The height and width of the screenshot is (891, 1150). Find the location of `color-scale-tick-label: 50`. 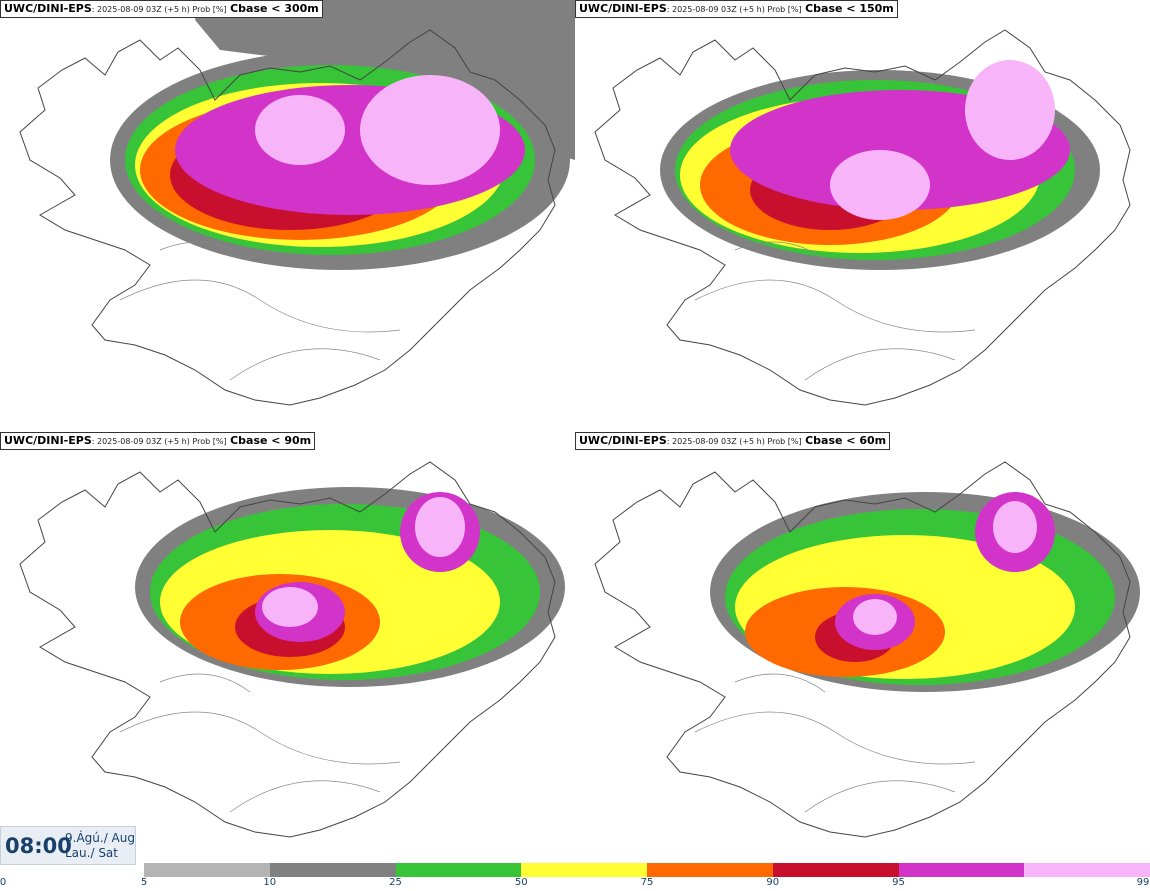

color-scale-tick-label: 50 is located at coordinates (521, 882).